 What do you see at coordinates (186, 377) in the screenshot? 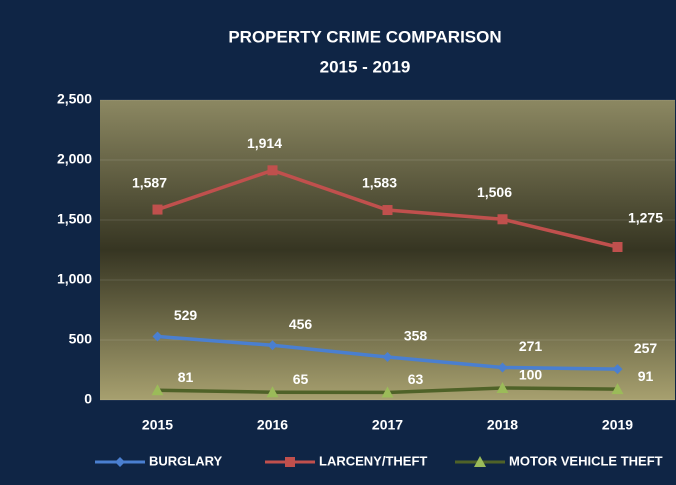
I see `data-label: 81` at bounding box center [186, 377].